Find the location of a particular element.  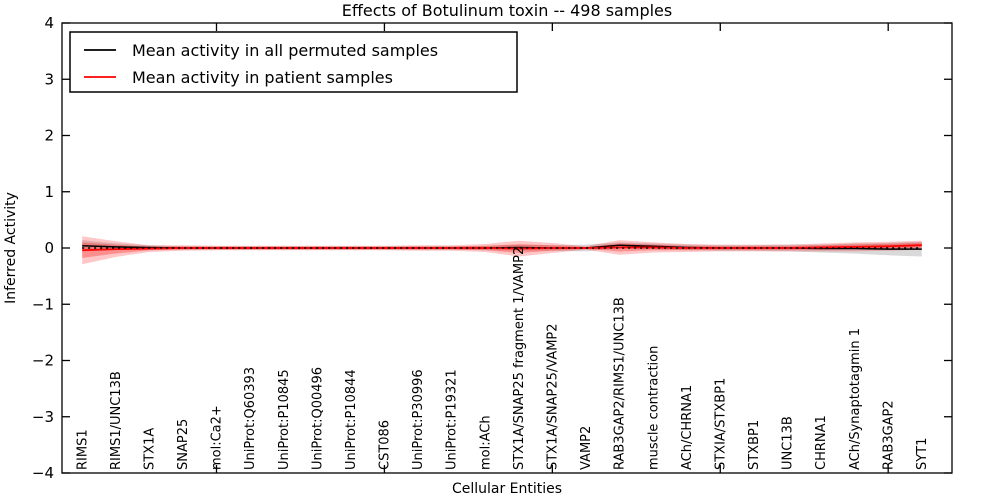

x-category-label: STXBP1 is located at coordinates (754, 445).